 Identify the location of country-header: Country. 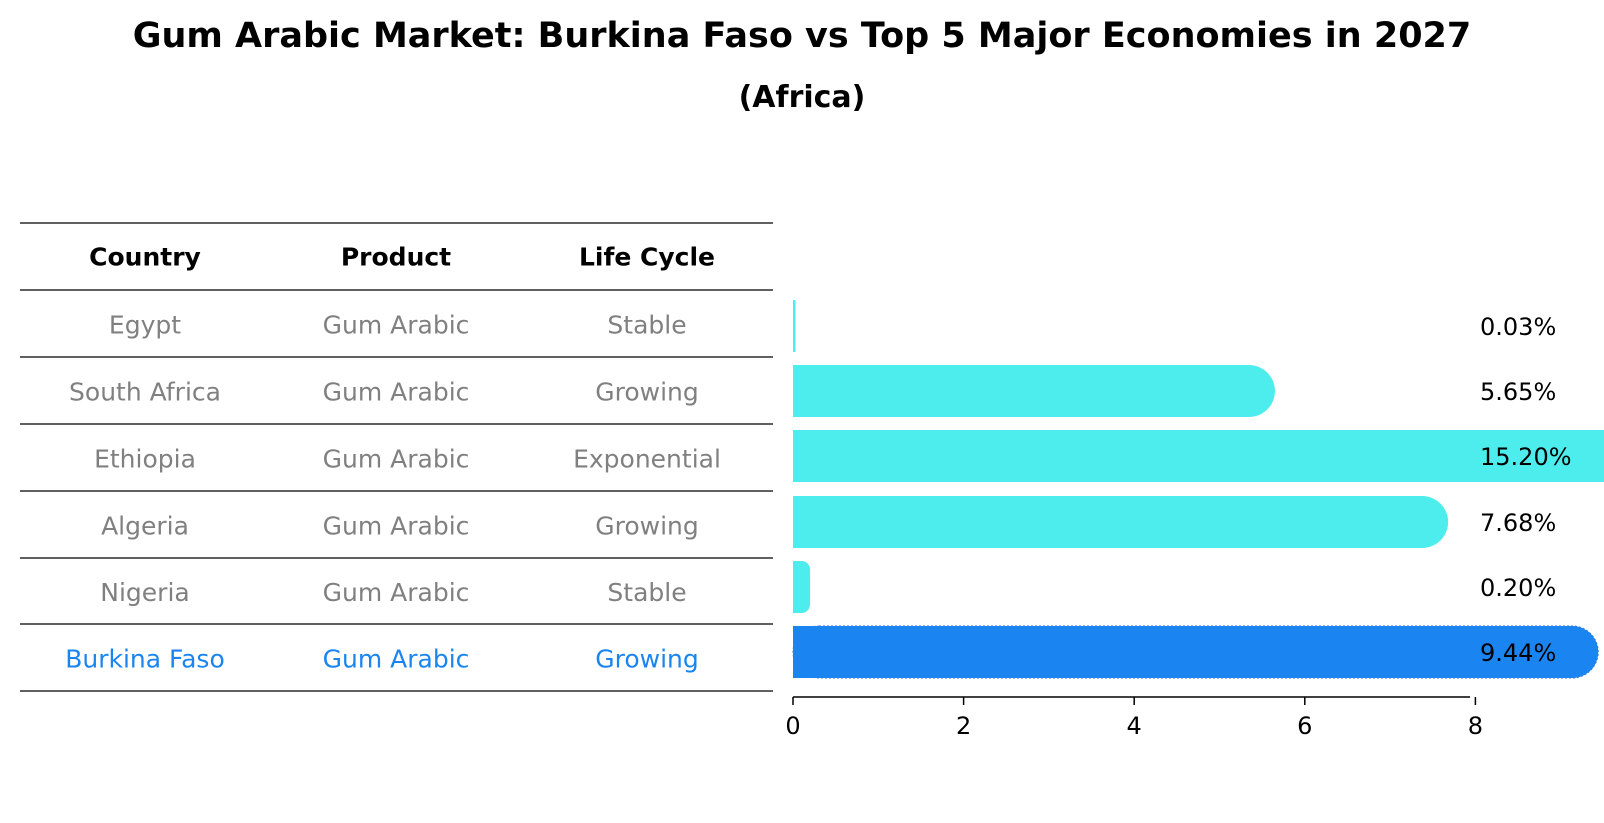
(145, 257).